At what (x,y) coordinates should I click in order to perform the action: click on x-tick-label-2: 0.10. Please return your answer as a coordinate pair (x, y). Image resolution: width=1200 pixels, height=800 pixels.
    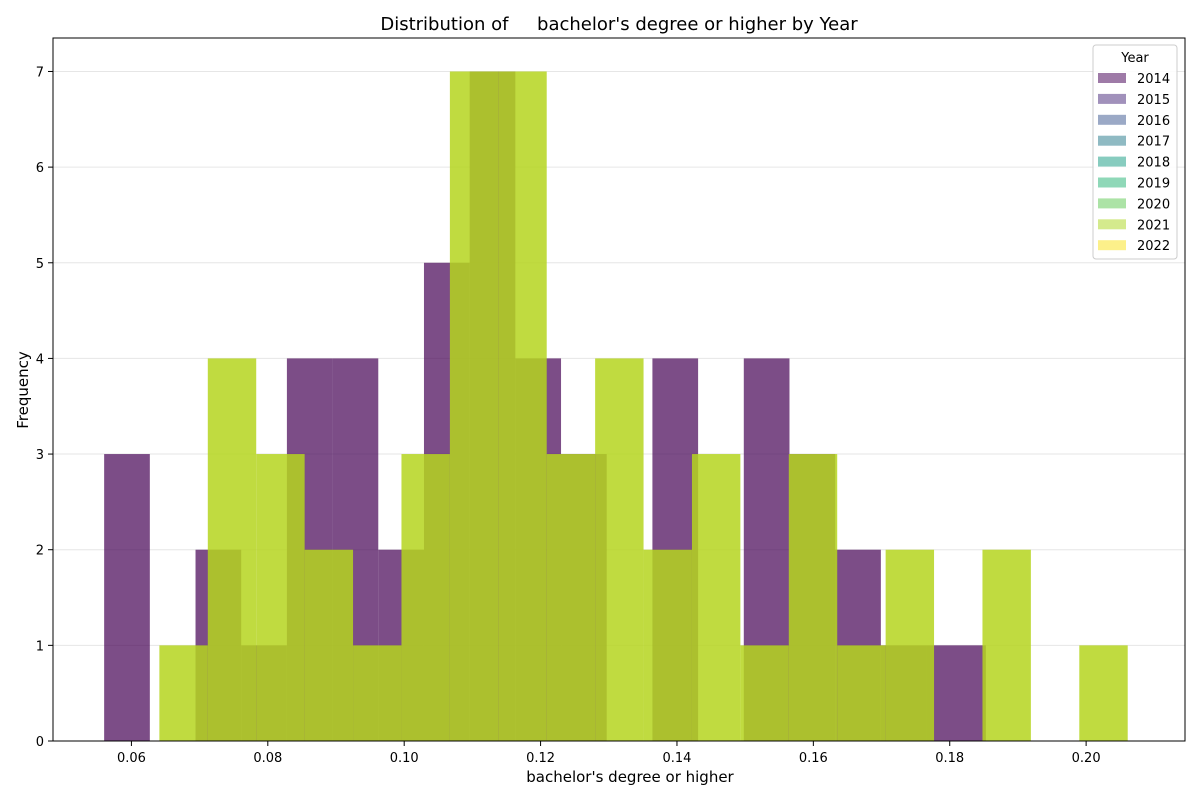
    Looking at the image, I should click on (404, 758).